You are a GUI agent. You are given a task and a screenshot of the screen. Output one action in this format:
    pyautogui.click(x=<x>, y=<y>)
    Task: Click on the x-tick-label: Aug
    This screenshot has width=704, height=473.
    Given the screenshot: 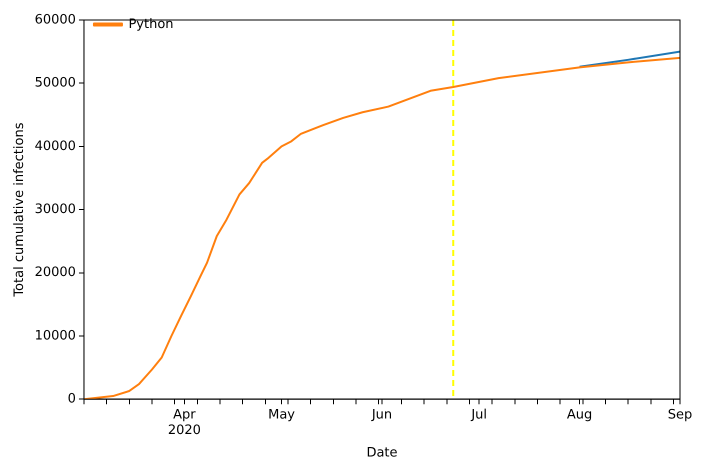 What is the action you would take?
    pyautogui.click(x=579, y=414)
    